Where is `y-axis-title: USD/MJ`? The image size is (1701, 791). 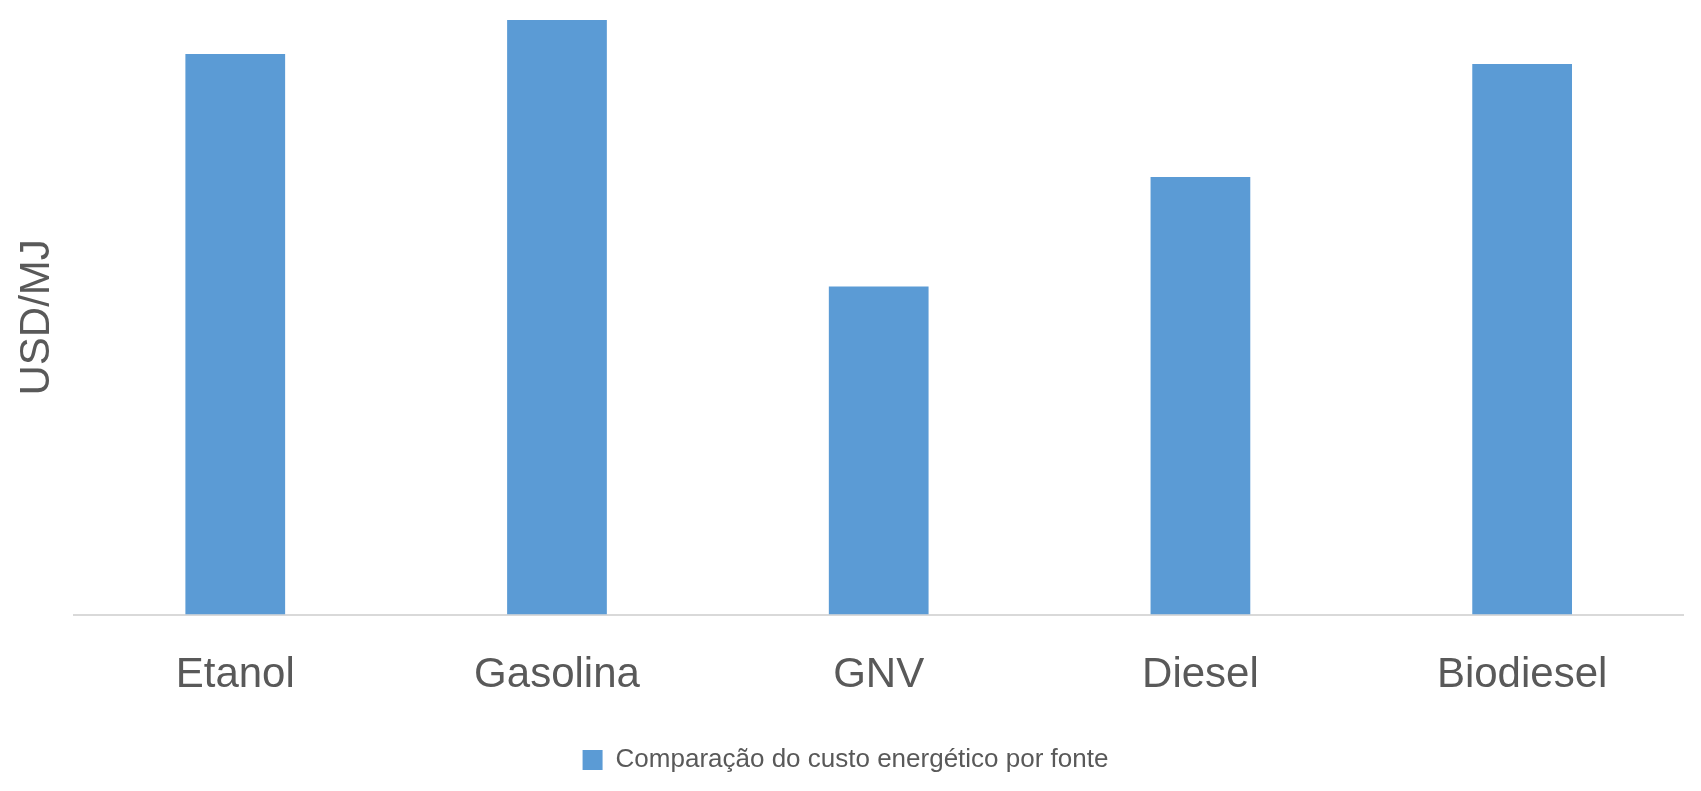 y-axis-title: USD/MJ is located at coordinates (34, 317).